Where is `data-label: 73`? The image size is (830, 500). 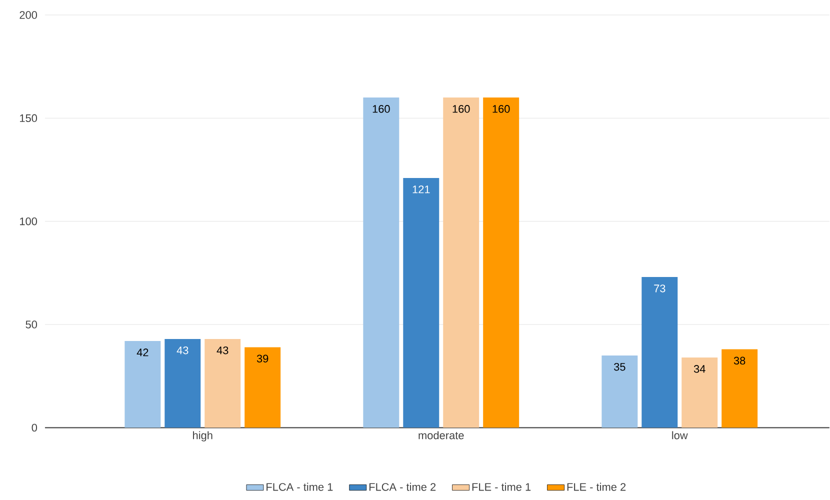 data-label: 73 is located at coordinates (660, 288).